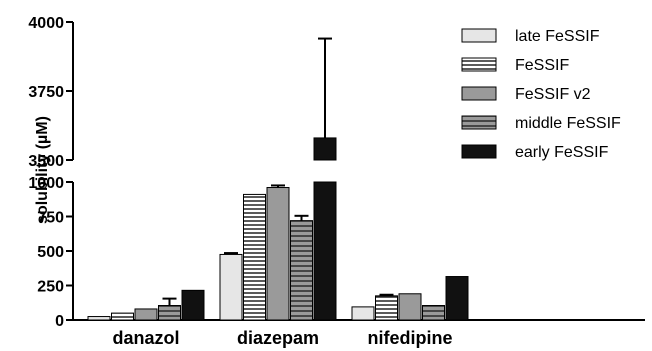 This screenshot has height=351, width=652. I want to click on y-tick-label: 0, so click(59, 321).